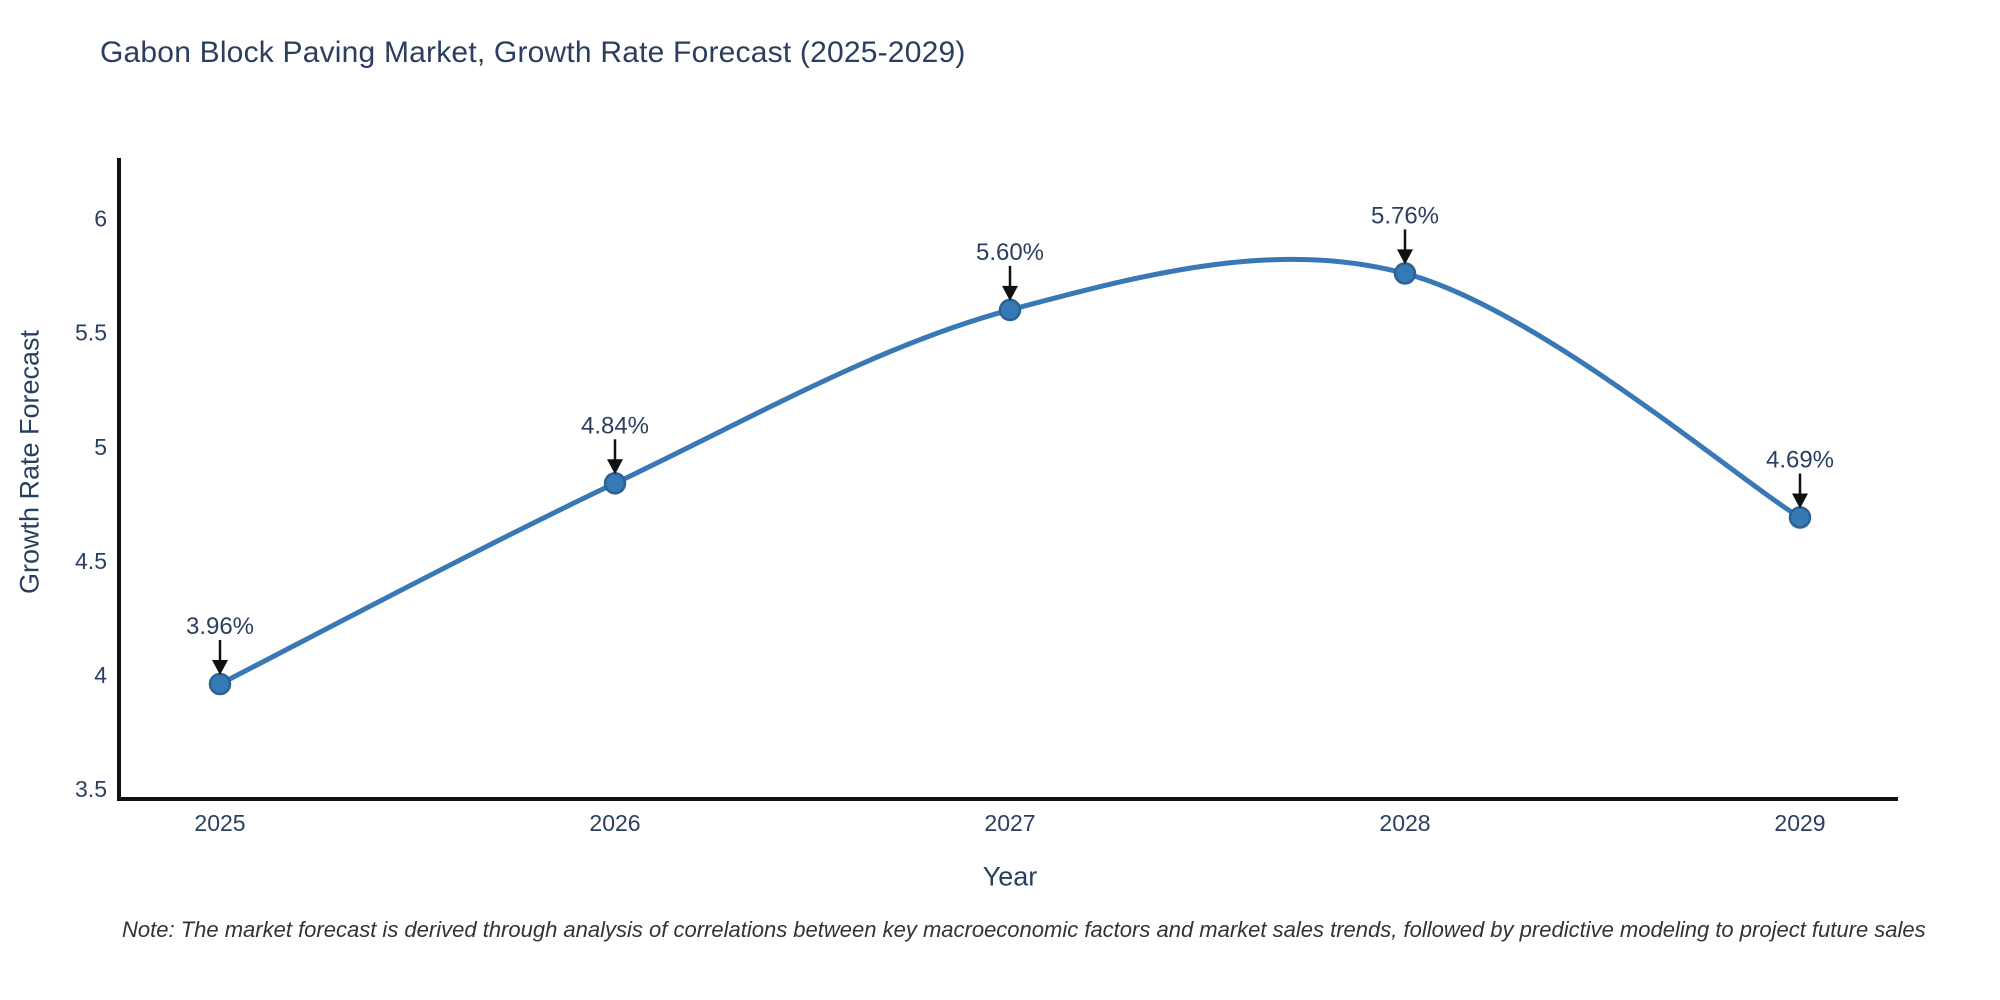 This screenshot has height=1000, width=2000. I want to click on y-tick-label: 5.5, so click(91, 333).